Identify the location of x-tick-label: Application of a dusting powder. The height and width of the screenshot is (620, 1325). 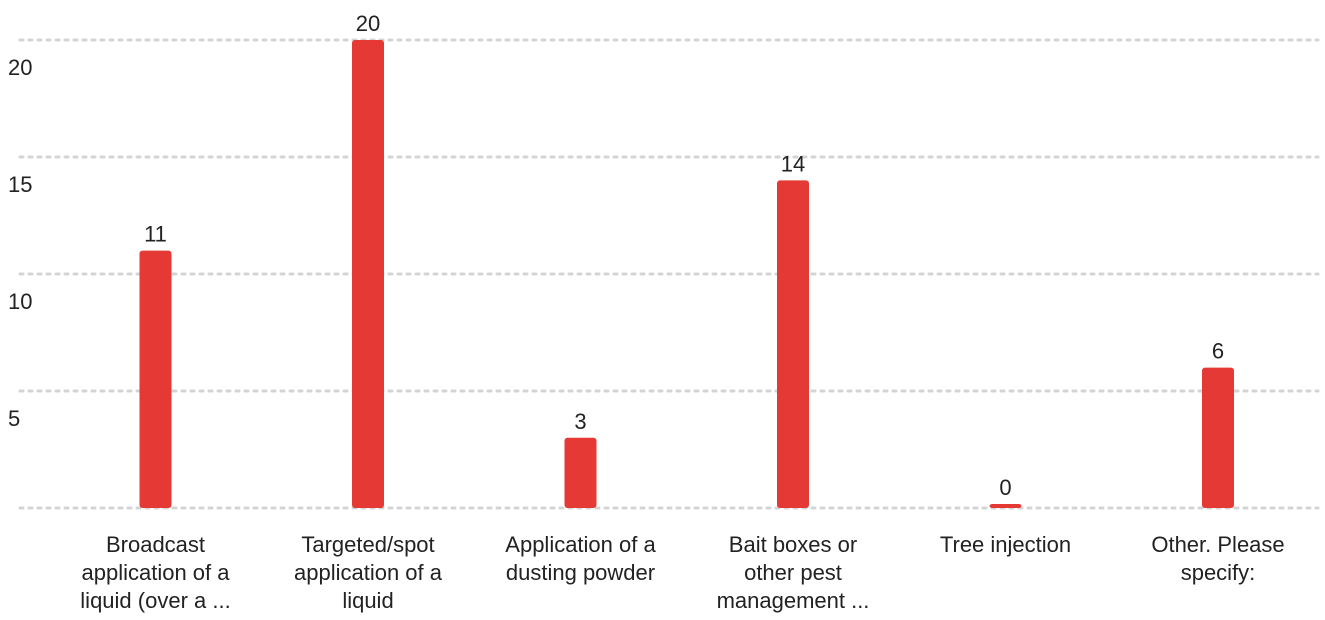
(580, 558).